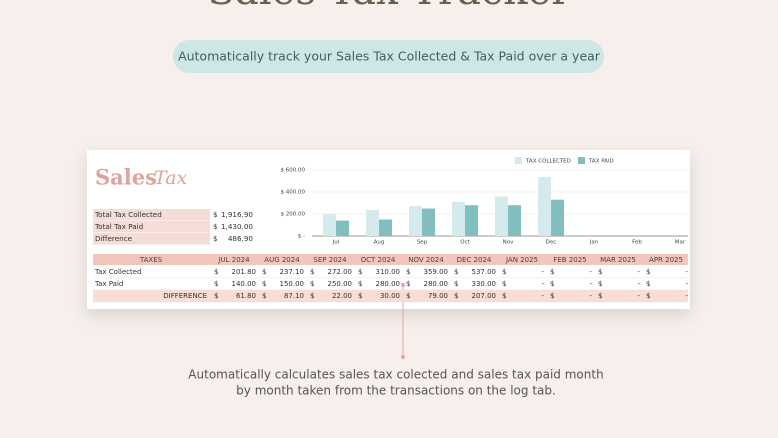  What do you see at coordinates (390, 296) in the screenshot?
I see `cell-value: 30.00` at bounding box center [390, 296].